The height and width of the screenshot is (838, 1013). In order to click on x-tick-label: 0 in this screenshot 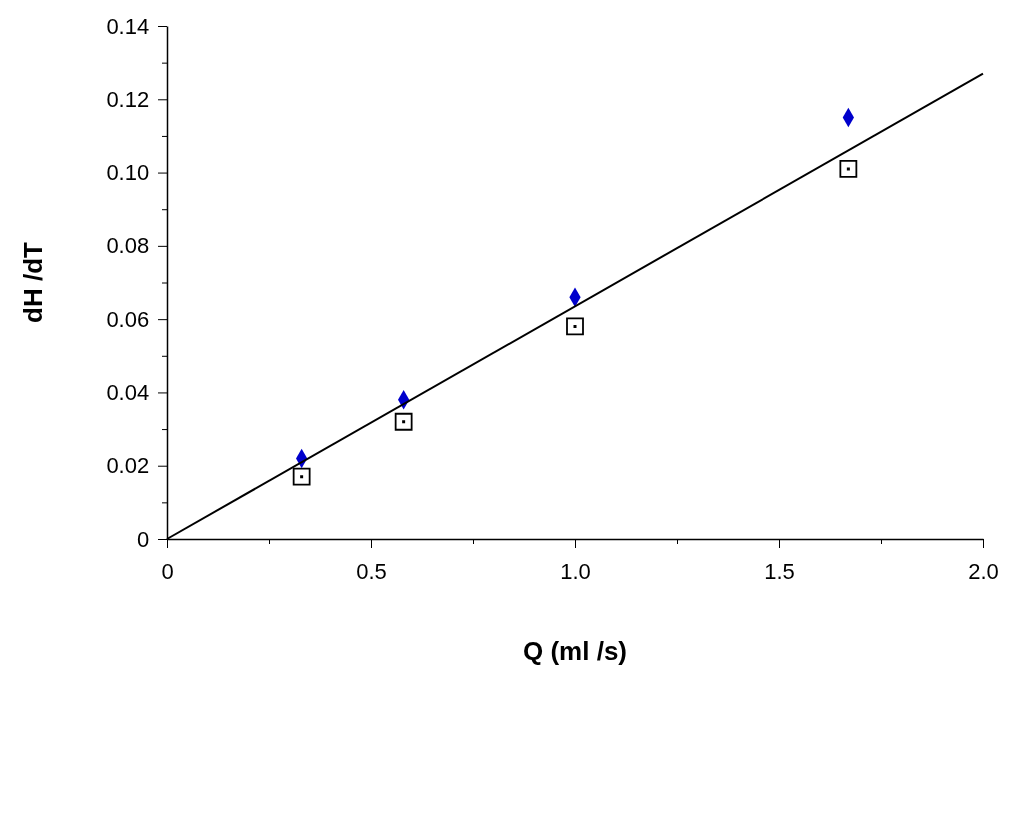, I will do `click(167, 571)`.